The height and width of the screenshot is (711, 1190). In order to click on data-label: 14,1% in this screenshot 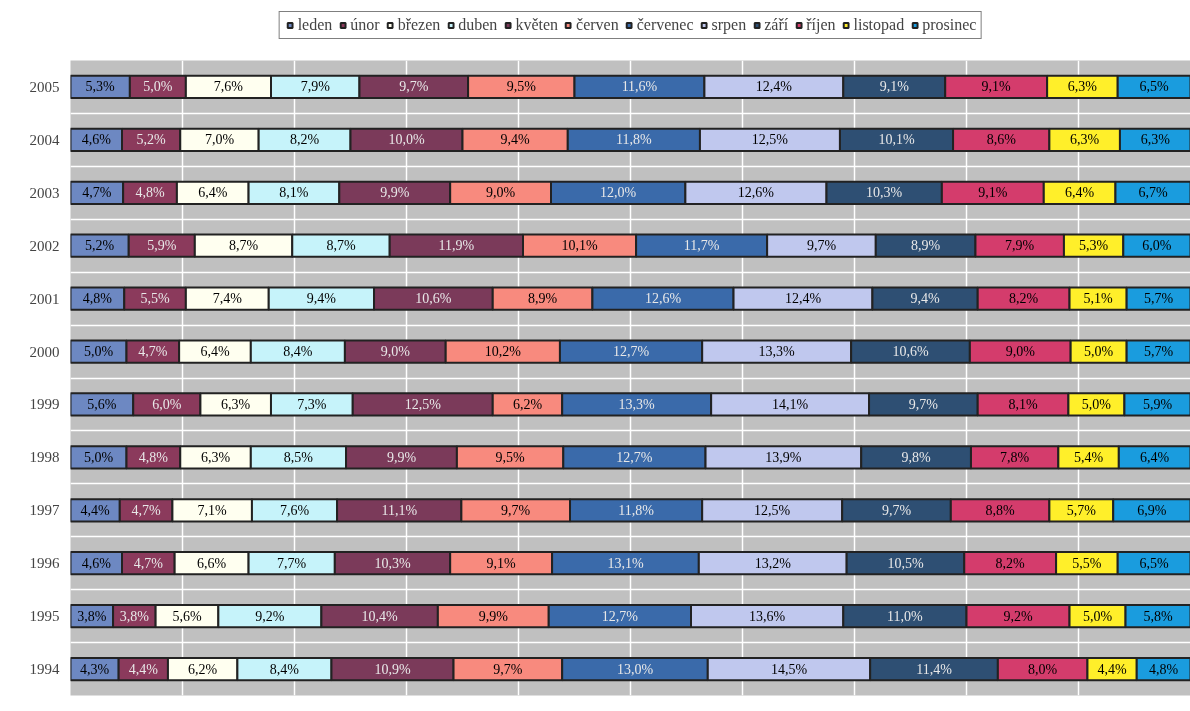, I will do `click(790, 404)`.